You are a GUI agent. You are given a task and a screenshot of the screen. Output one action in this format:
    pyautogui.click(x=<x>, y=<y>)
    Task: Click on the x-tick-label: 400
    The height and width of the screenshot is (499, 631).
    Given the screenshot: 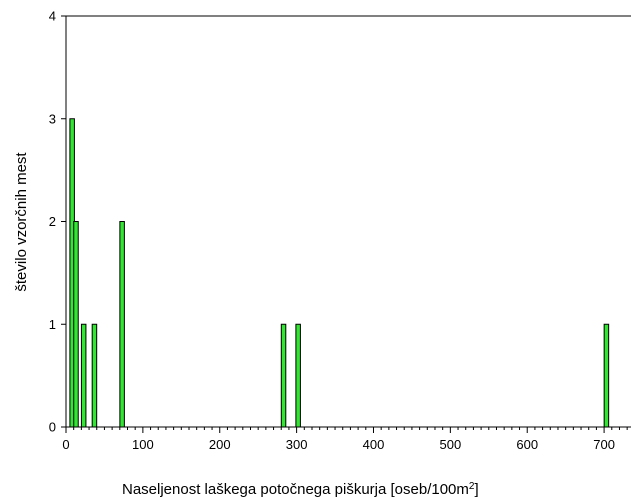 What is the action you would take?
    pyautogui.click(x=374, y=444)
    